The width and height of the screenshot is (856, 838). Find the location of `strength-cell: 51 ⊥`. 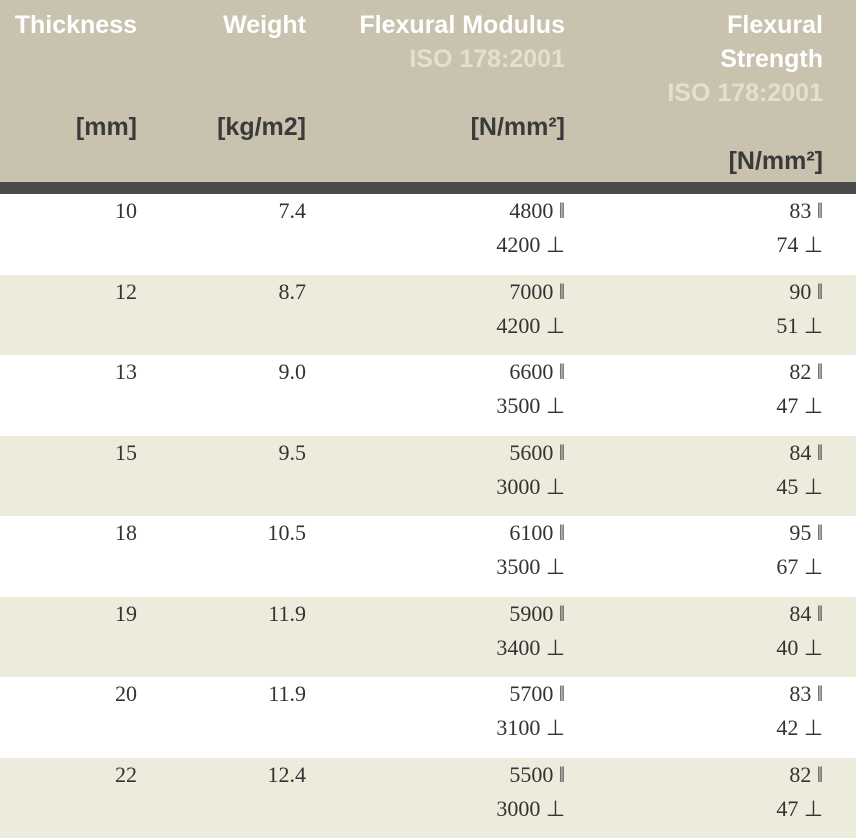

strength-cell: 51 ⊥ is located at coordinates (799, 325).